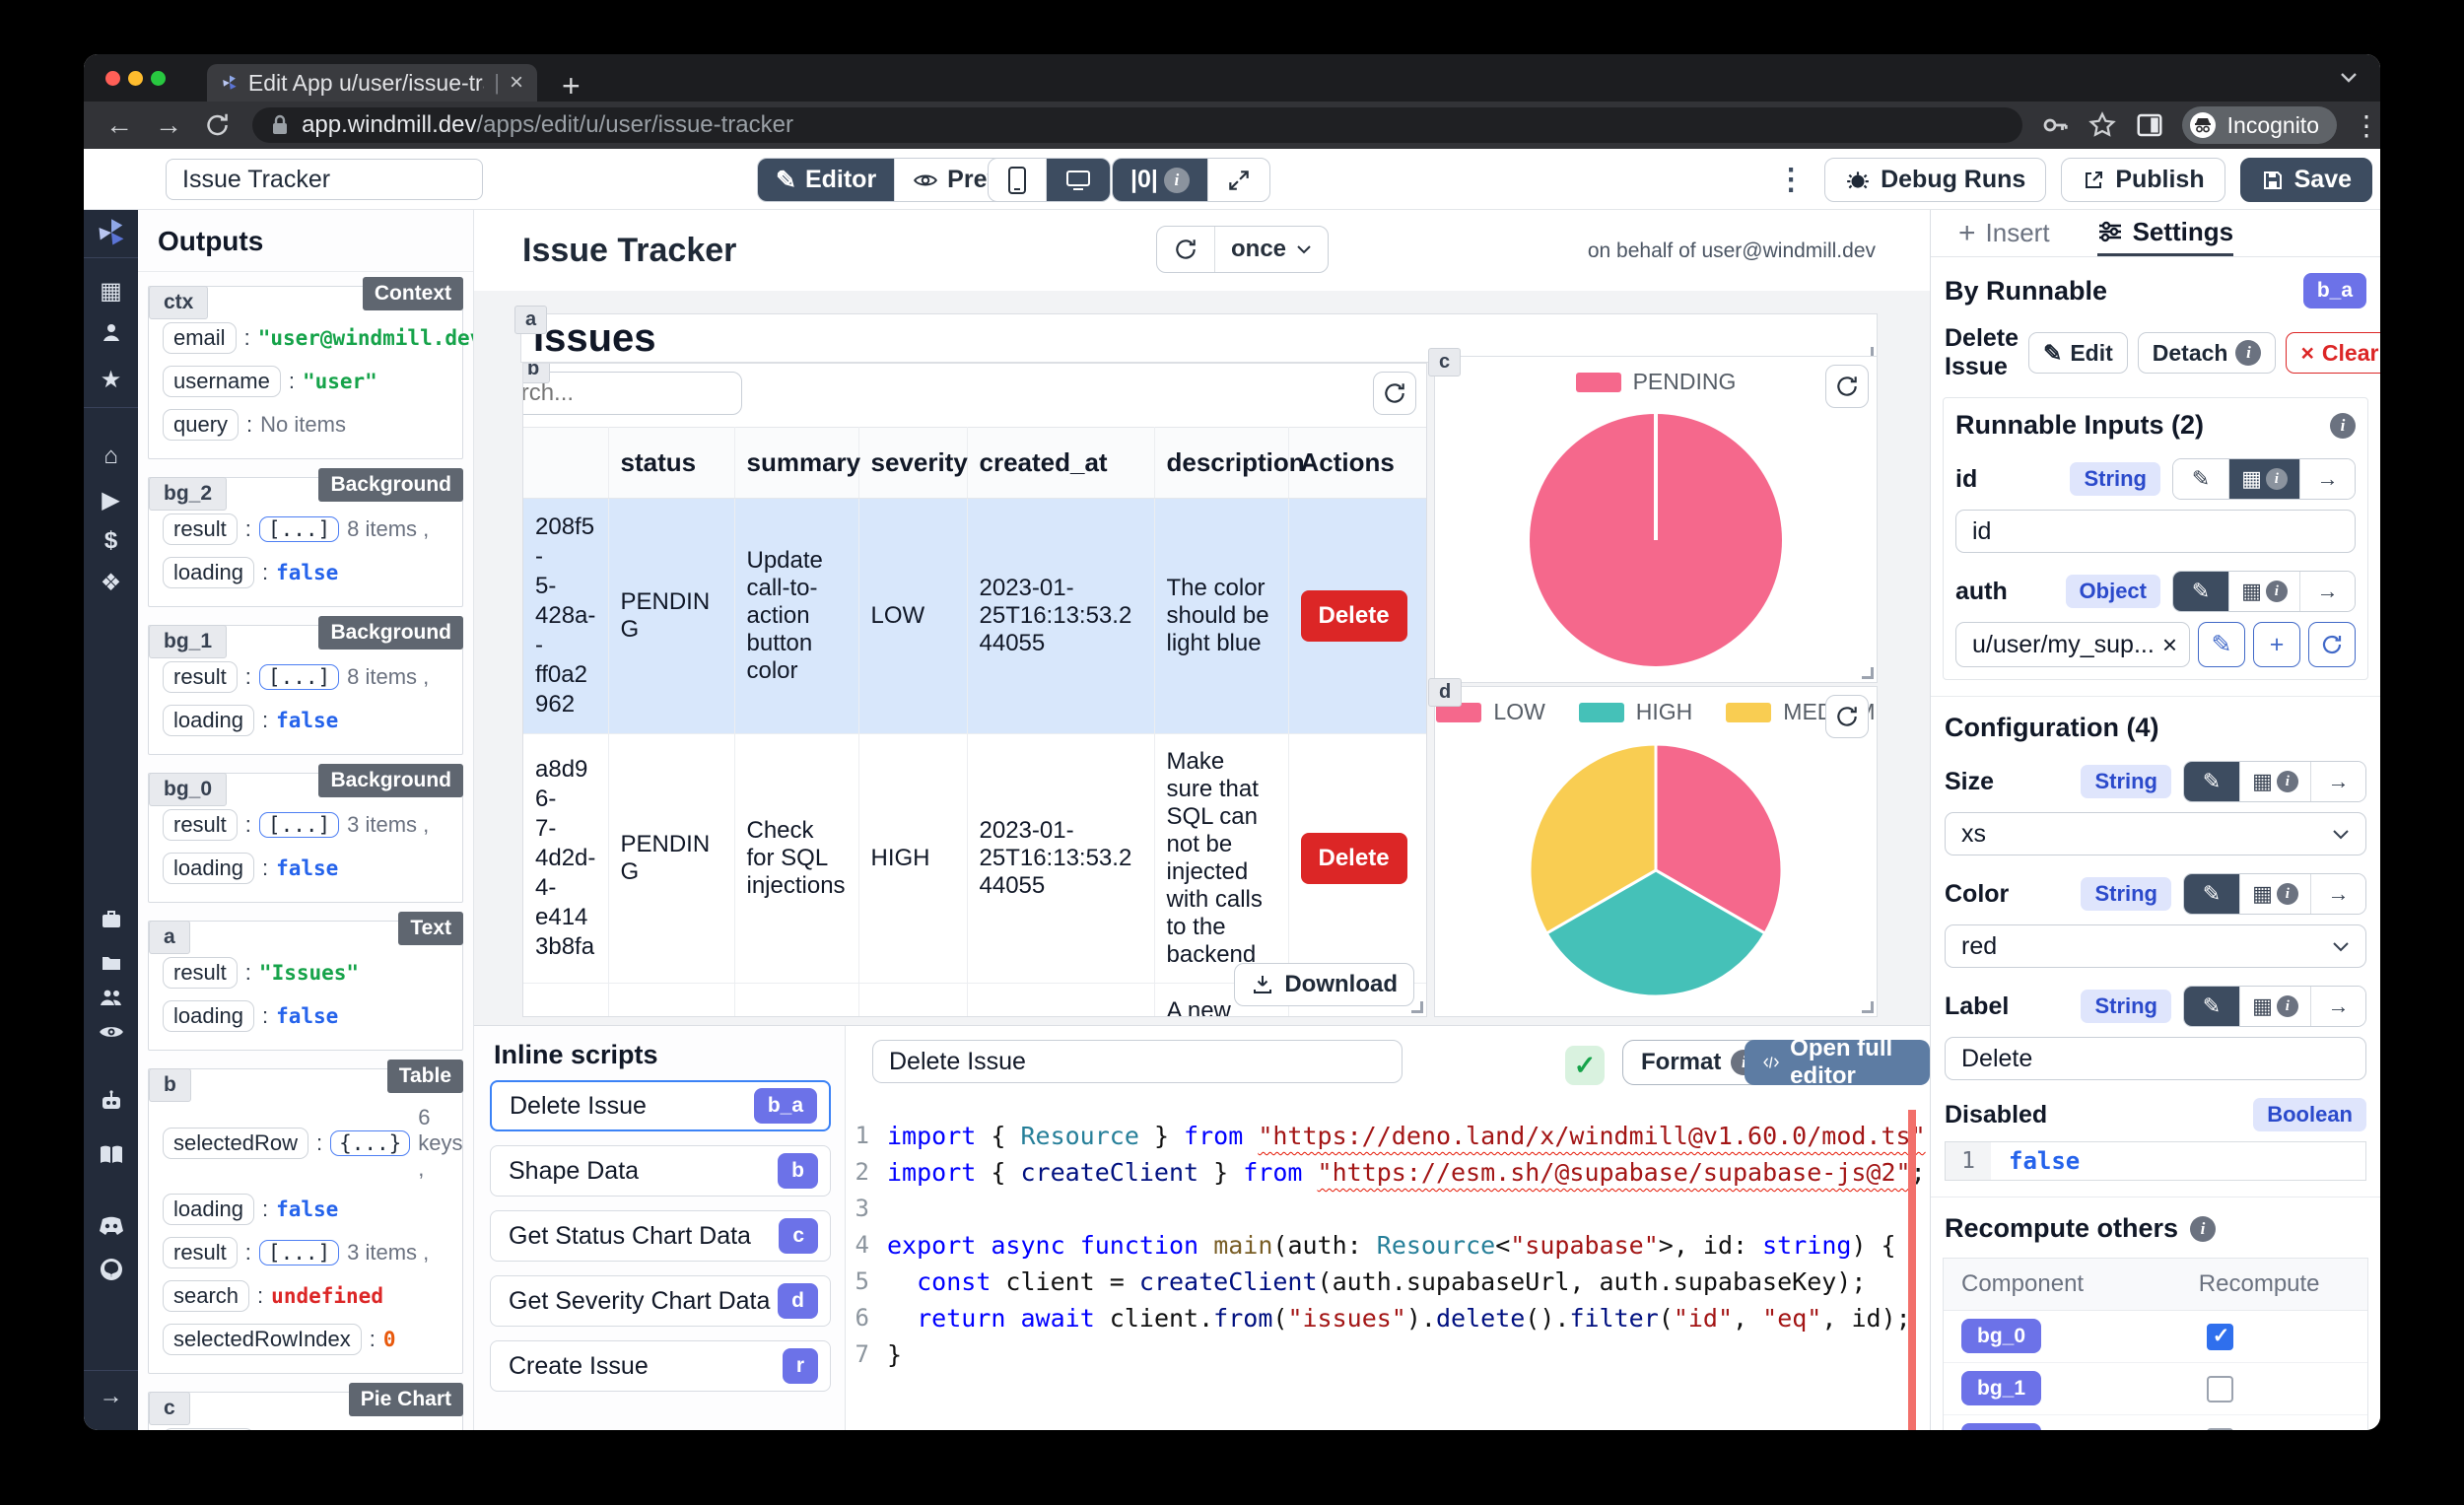 The width and height of the screenshot is (2464, 1505). What do you see at coordinates (111, 380) in the screenshot?
I see `favorites-star-icon: ★` at bounding box center [111, 380].